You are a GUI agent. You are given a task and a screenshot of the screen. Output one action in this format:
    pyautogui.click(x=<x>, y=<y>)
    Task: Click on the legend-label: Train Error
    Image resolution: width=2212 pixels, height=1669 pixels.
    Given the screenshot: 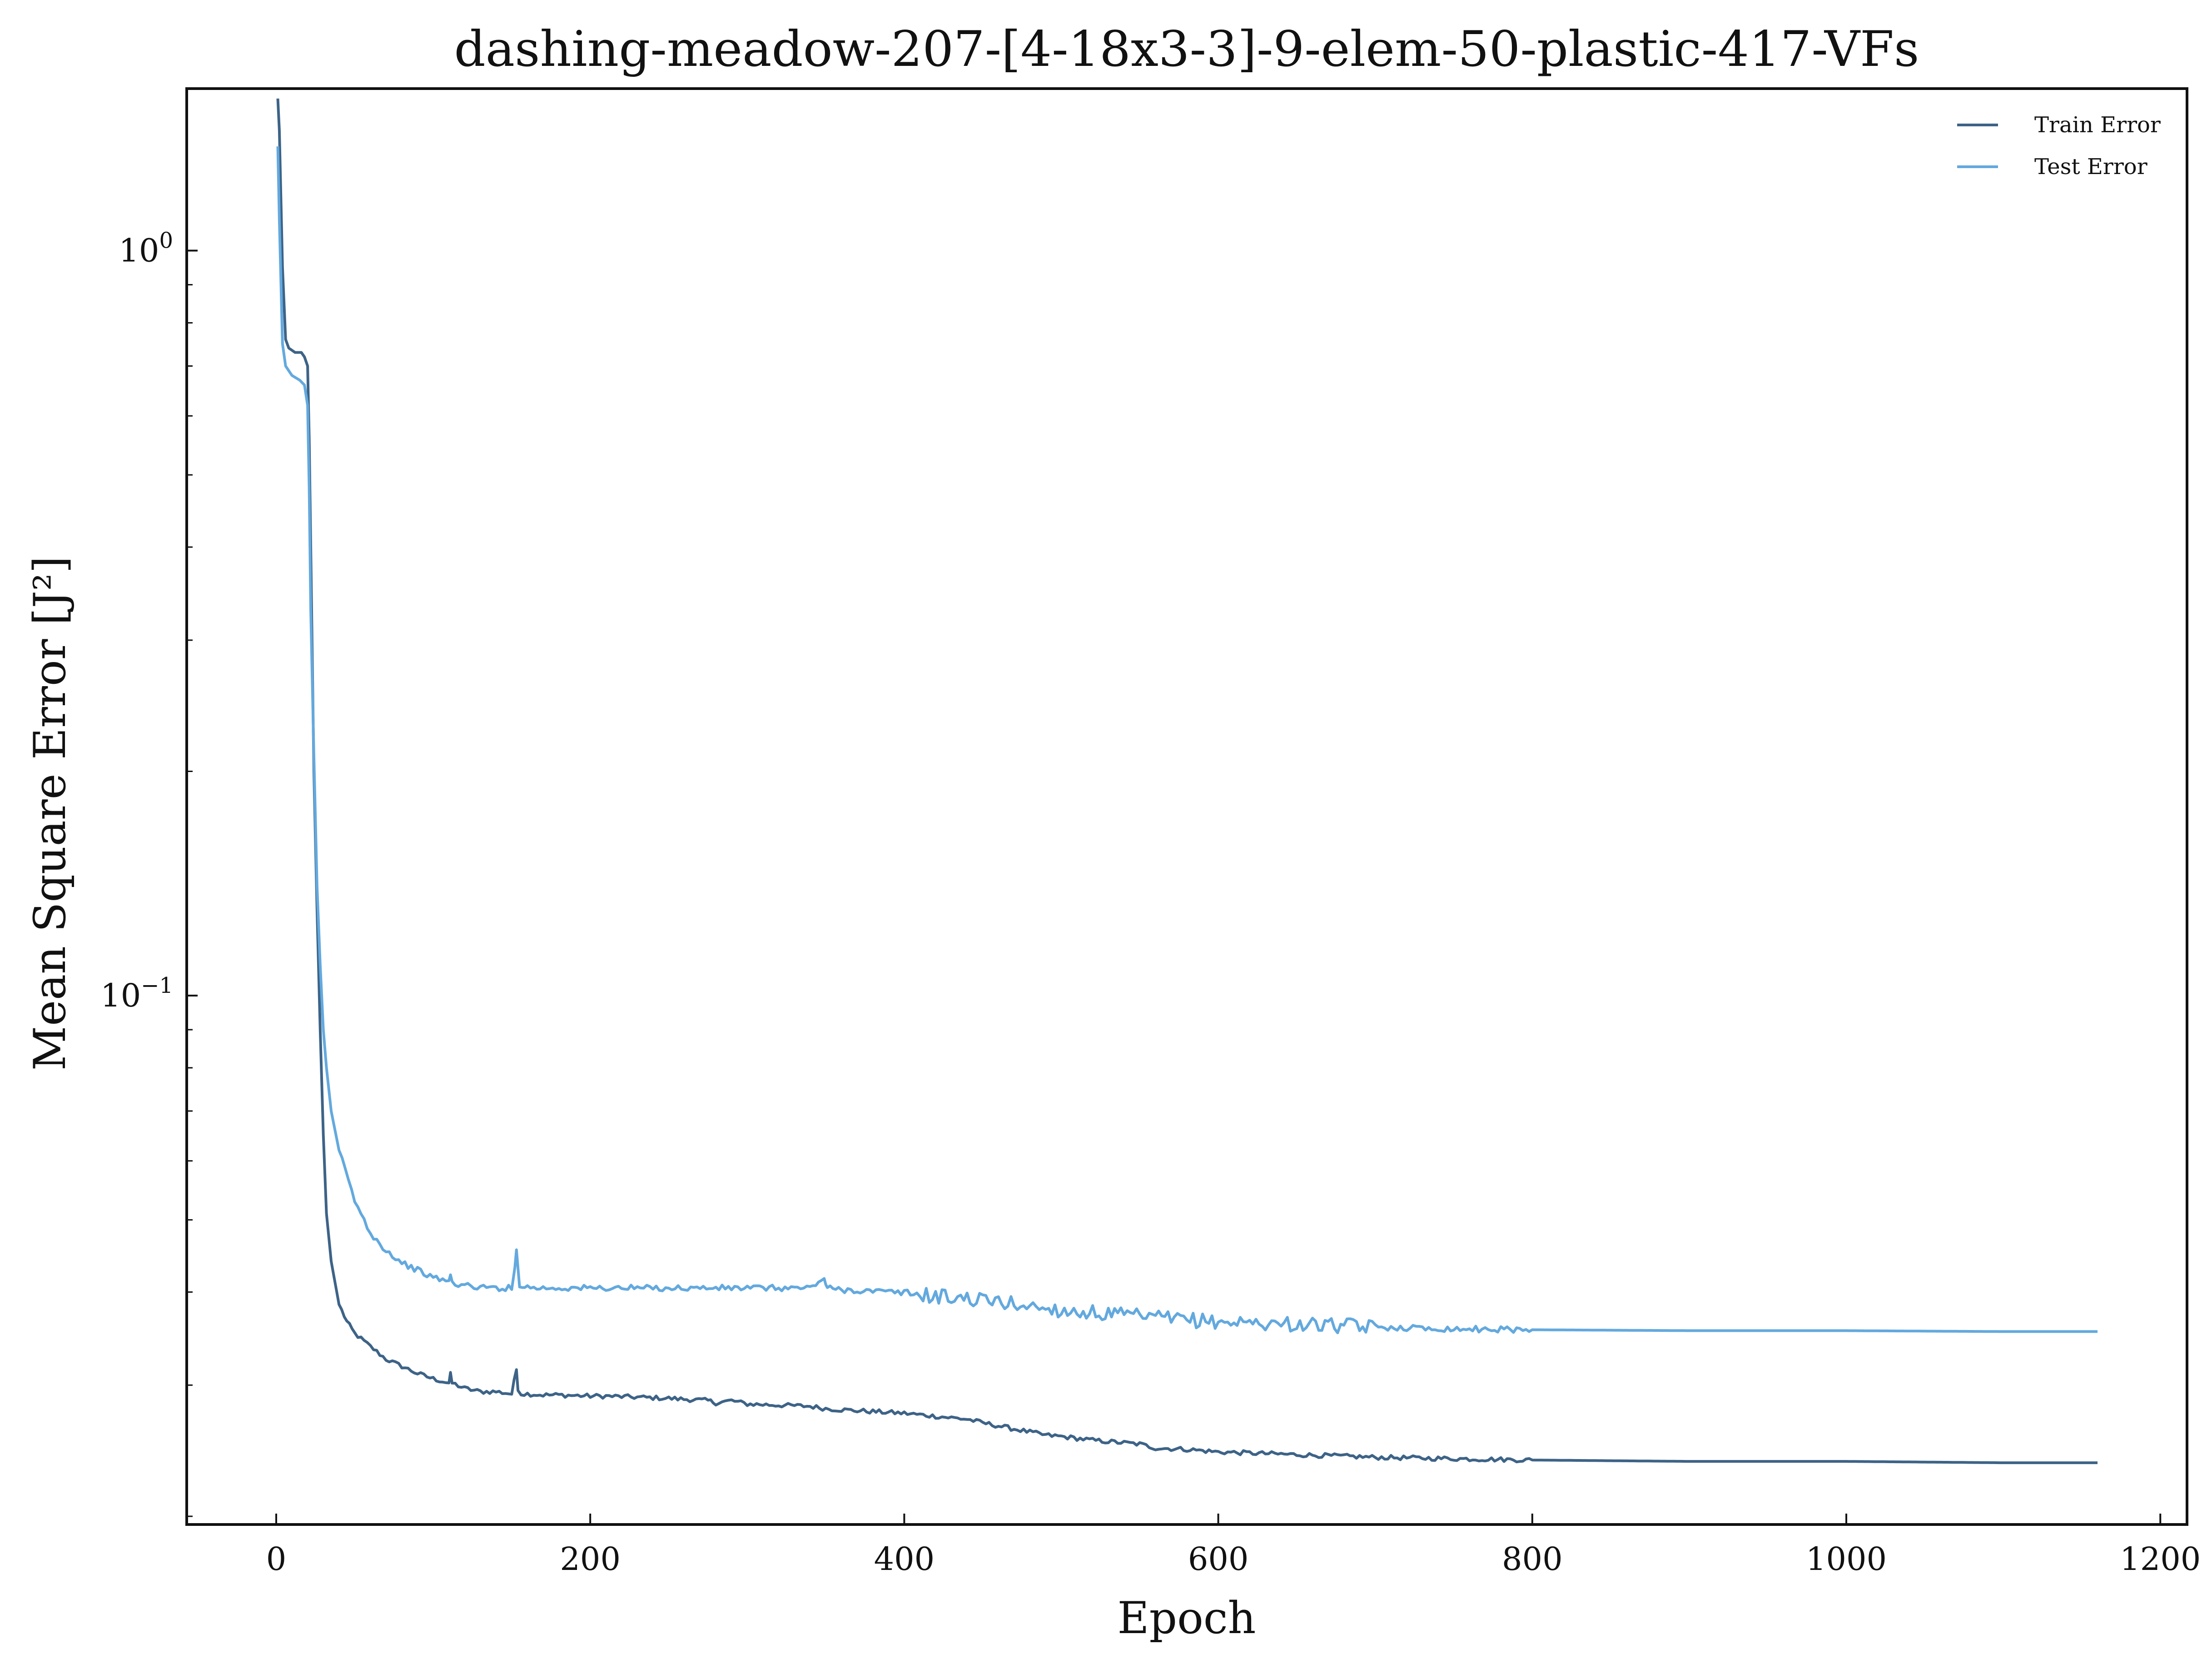 What is the action you would take?
    pyautogui.click(x=2097, y=125)
    